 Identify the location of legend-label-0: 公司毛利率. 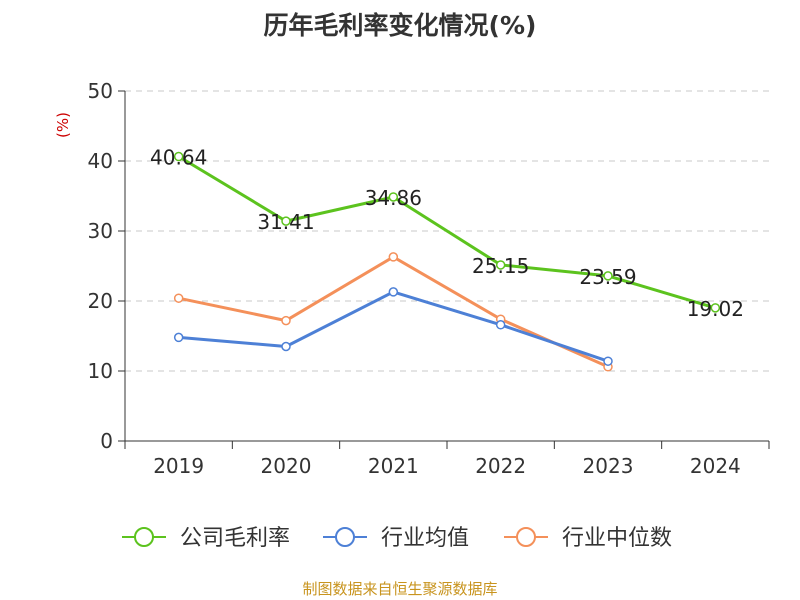
(235, 538).